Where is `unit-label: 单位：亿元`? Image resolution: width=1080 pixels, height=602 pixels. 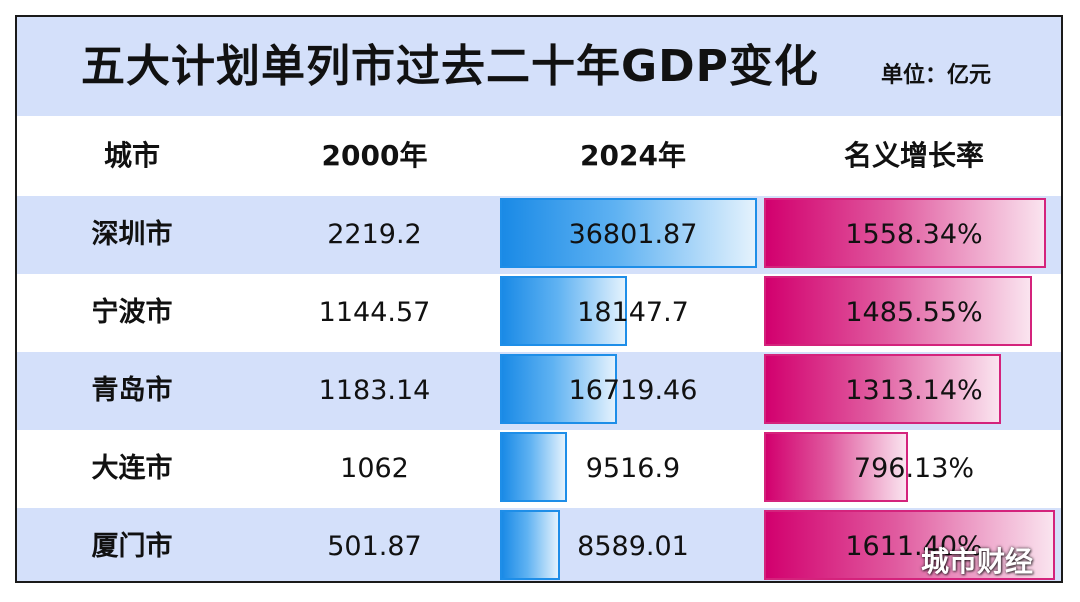
unit-label: 单位：亿元 is located at coordinates (936, 75).